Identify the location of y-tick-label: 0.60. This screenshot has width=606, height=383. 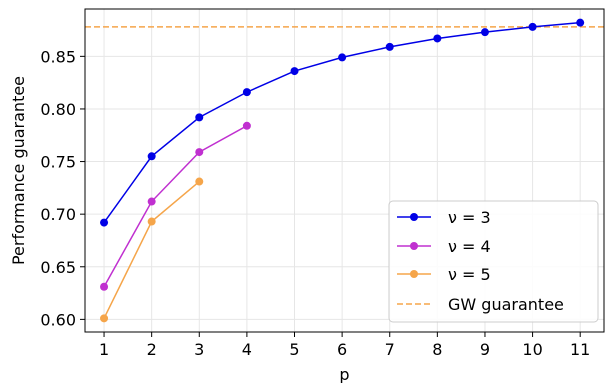
(58, 319).